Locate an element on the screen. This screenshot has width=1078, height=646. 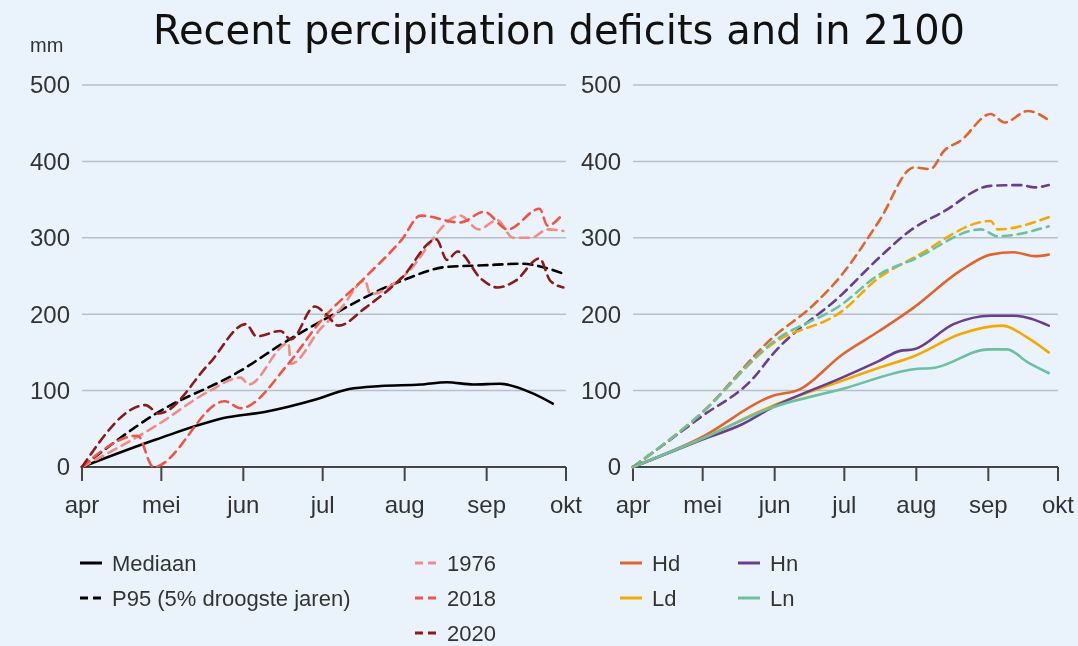
legend-label: 1976 is located at coordinates (471, 563).